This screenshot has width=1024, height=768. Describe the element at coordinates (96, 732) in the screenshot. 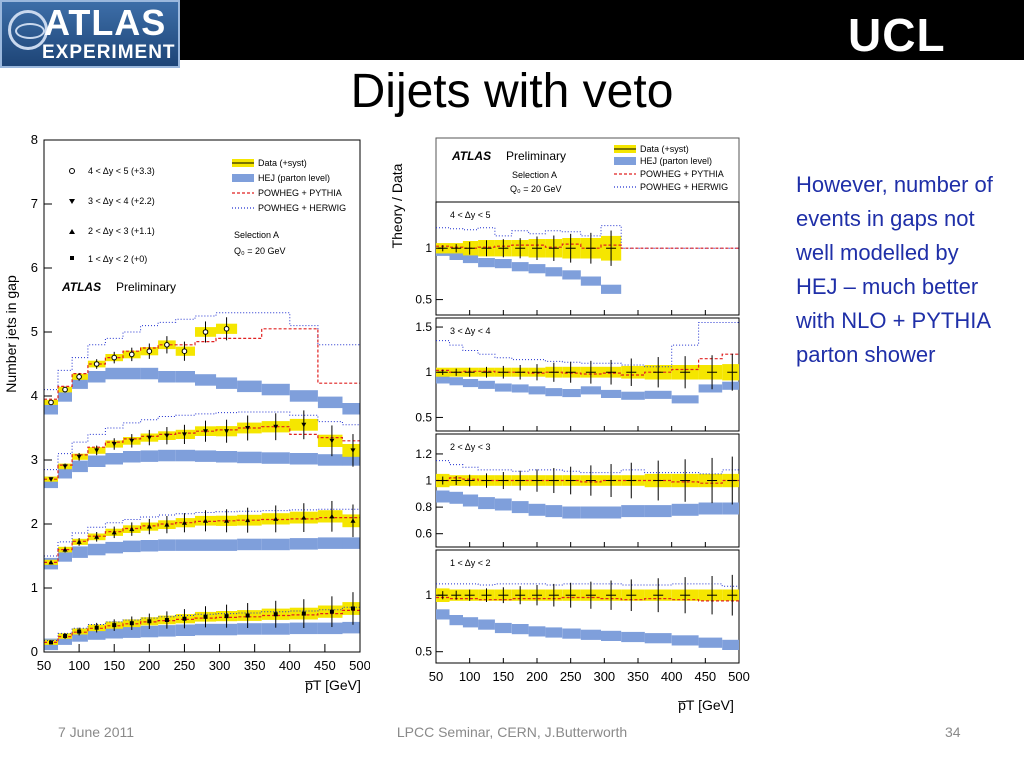

I see `footer-date: 7 June 2011` at that location.